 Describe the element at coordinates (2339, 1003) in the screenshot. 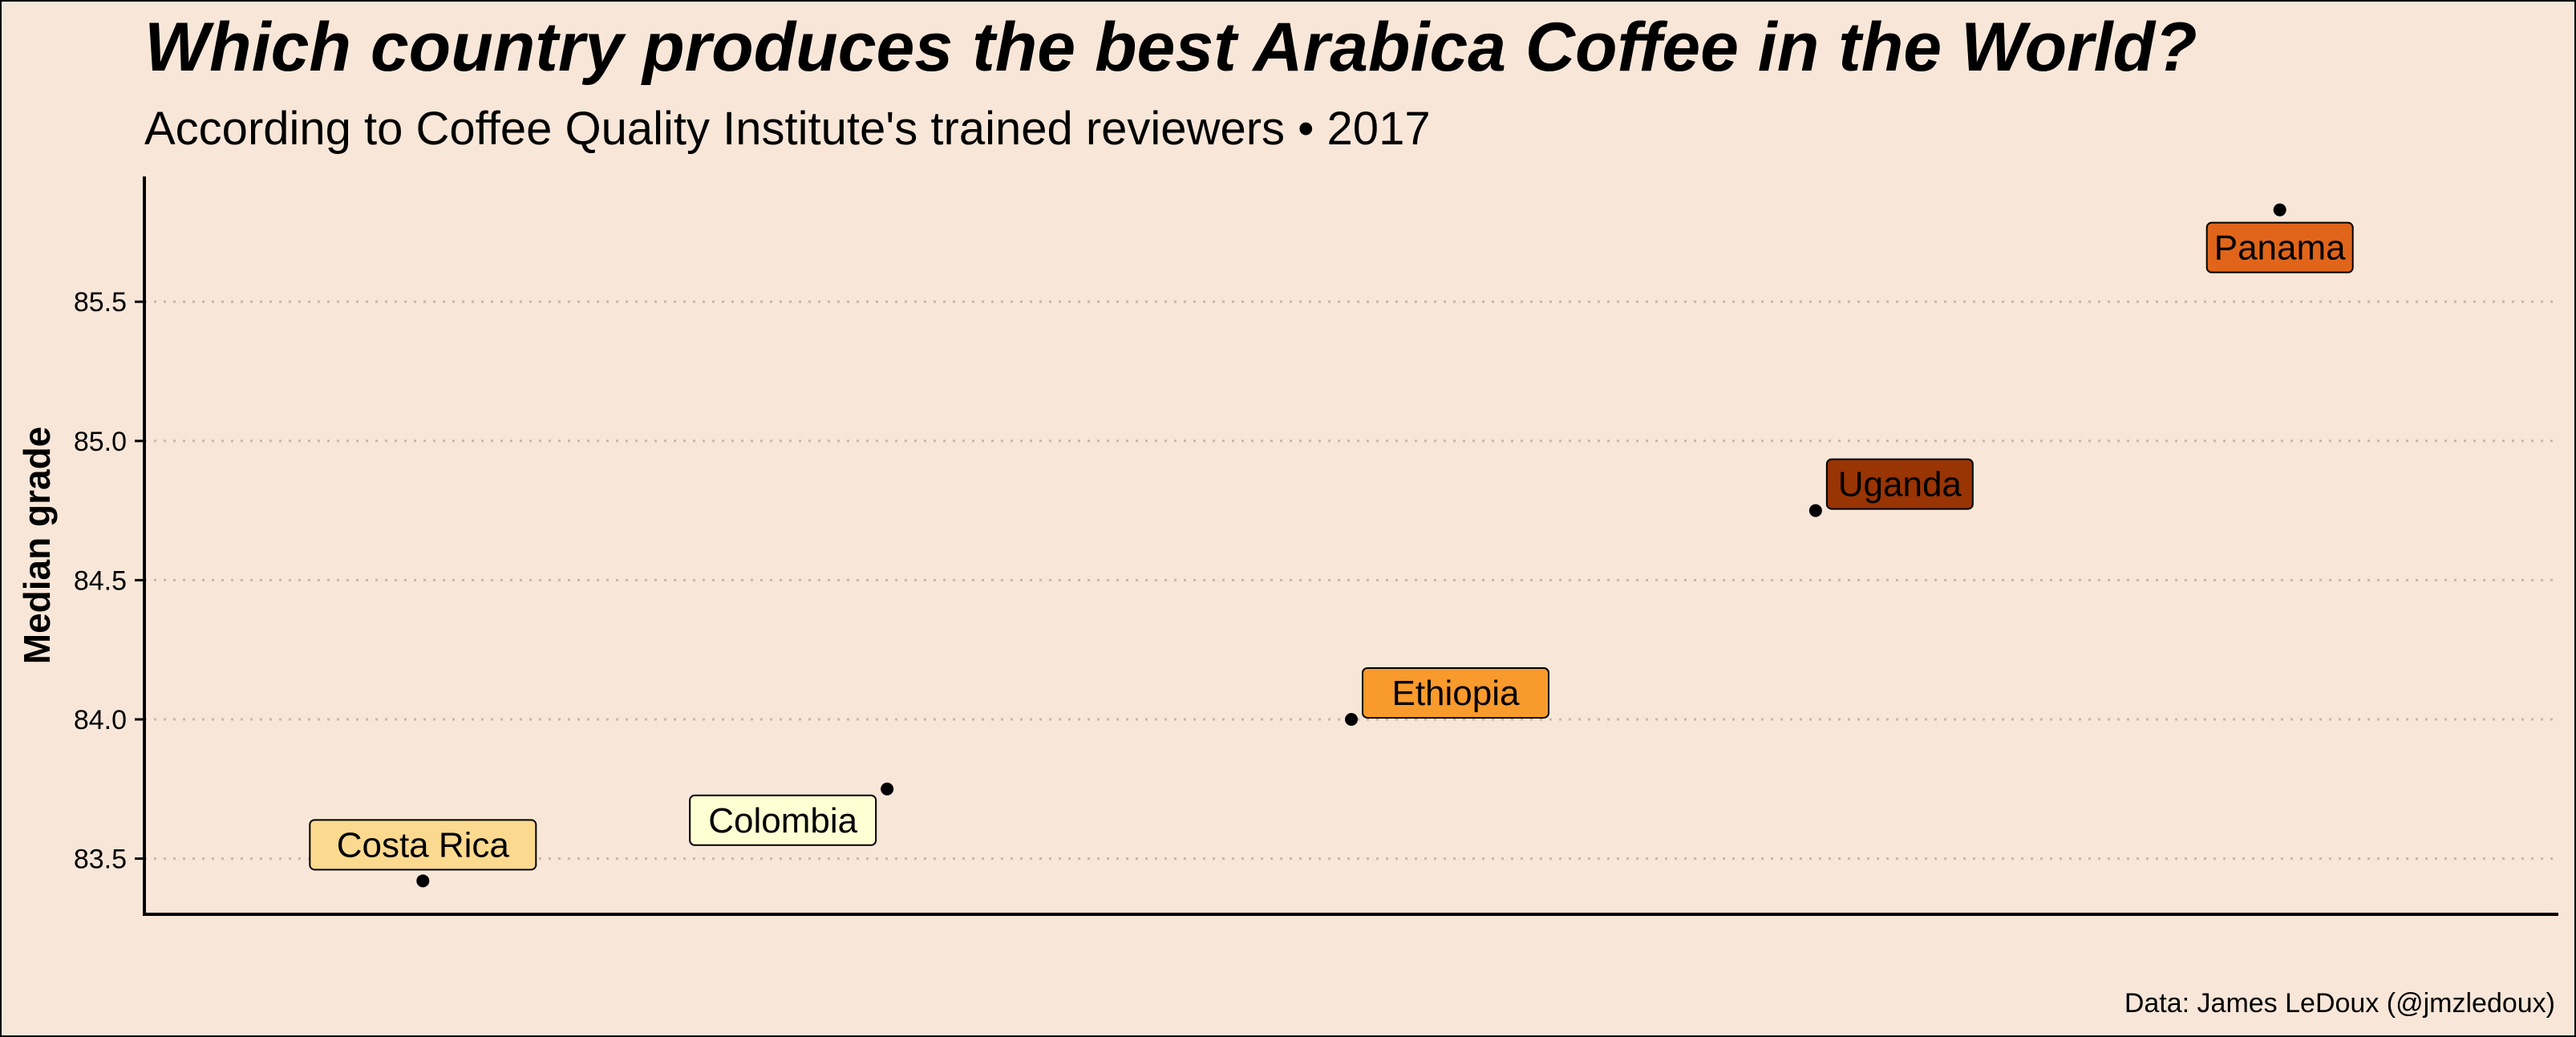

I see `chart-caption: Data: James LeDoux (@jmzledoux)` at that location.